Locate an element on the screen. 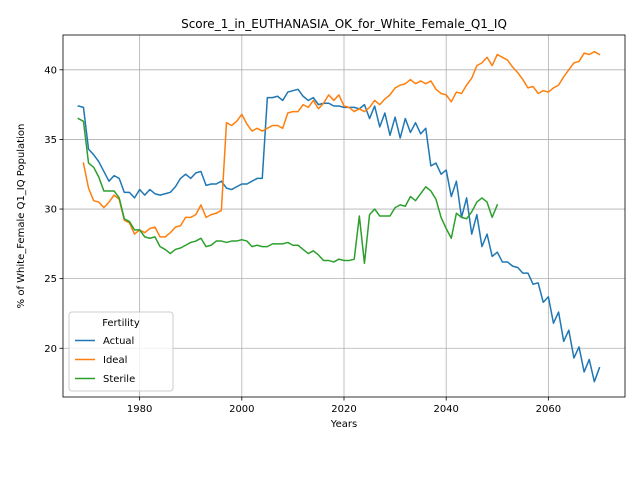 The height and width of the screenshot is (480, 640). legend-label-sterile: Sterile is located at coordinates (119, 379).